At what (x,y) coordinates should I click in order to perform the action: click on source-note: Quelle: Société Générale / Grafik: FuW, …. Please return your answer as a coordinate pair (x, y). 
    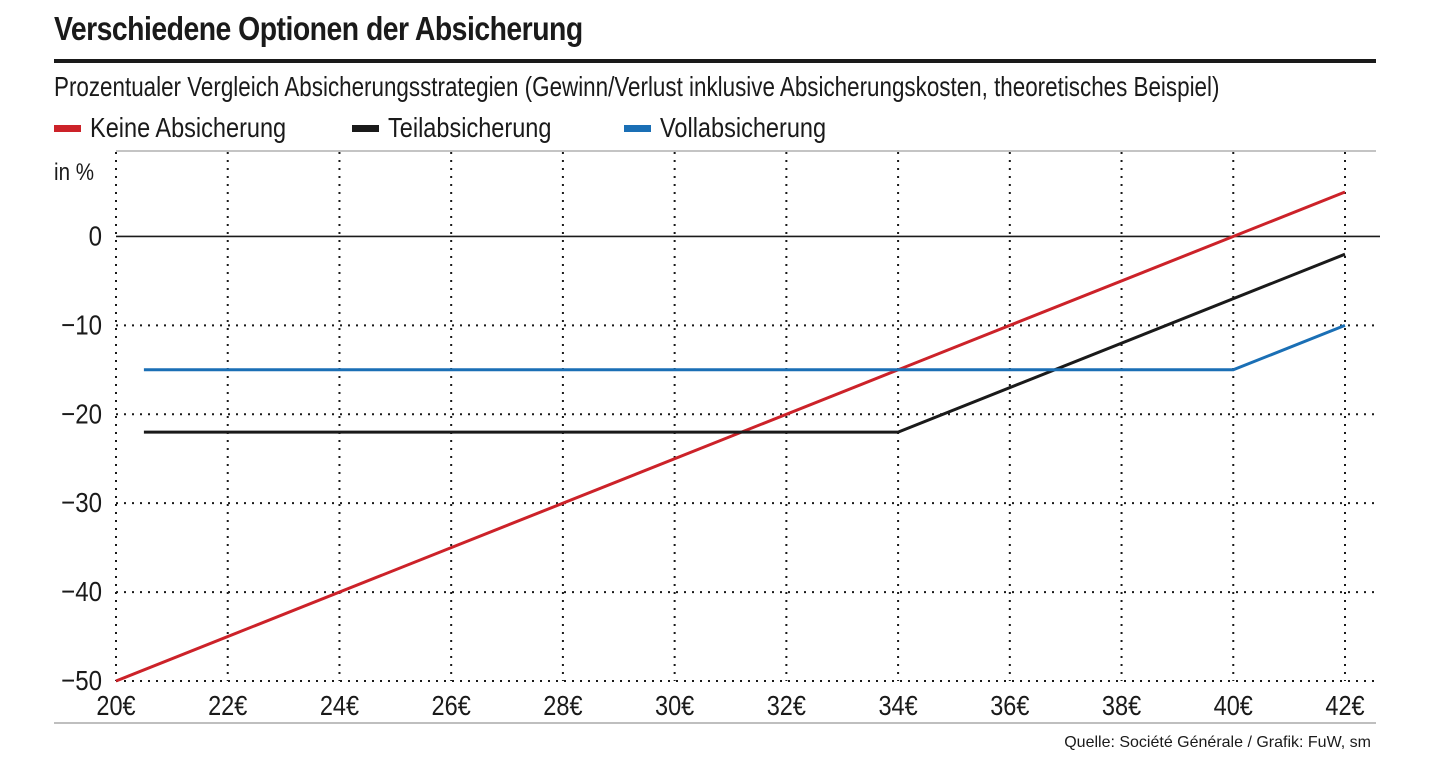
    Looking at the image, I should click on (1217, 742).